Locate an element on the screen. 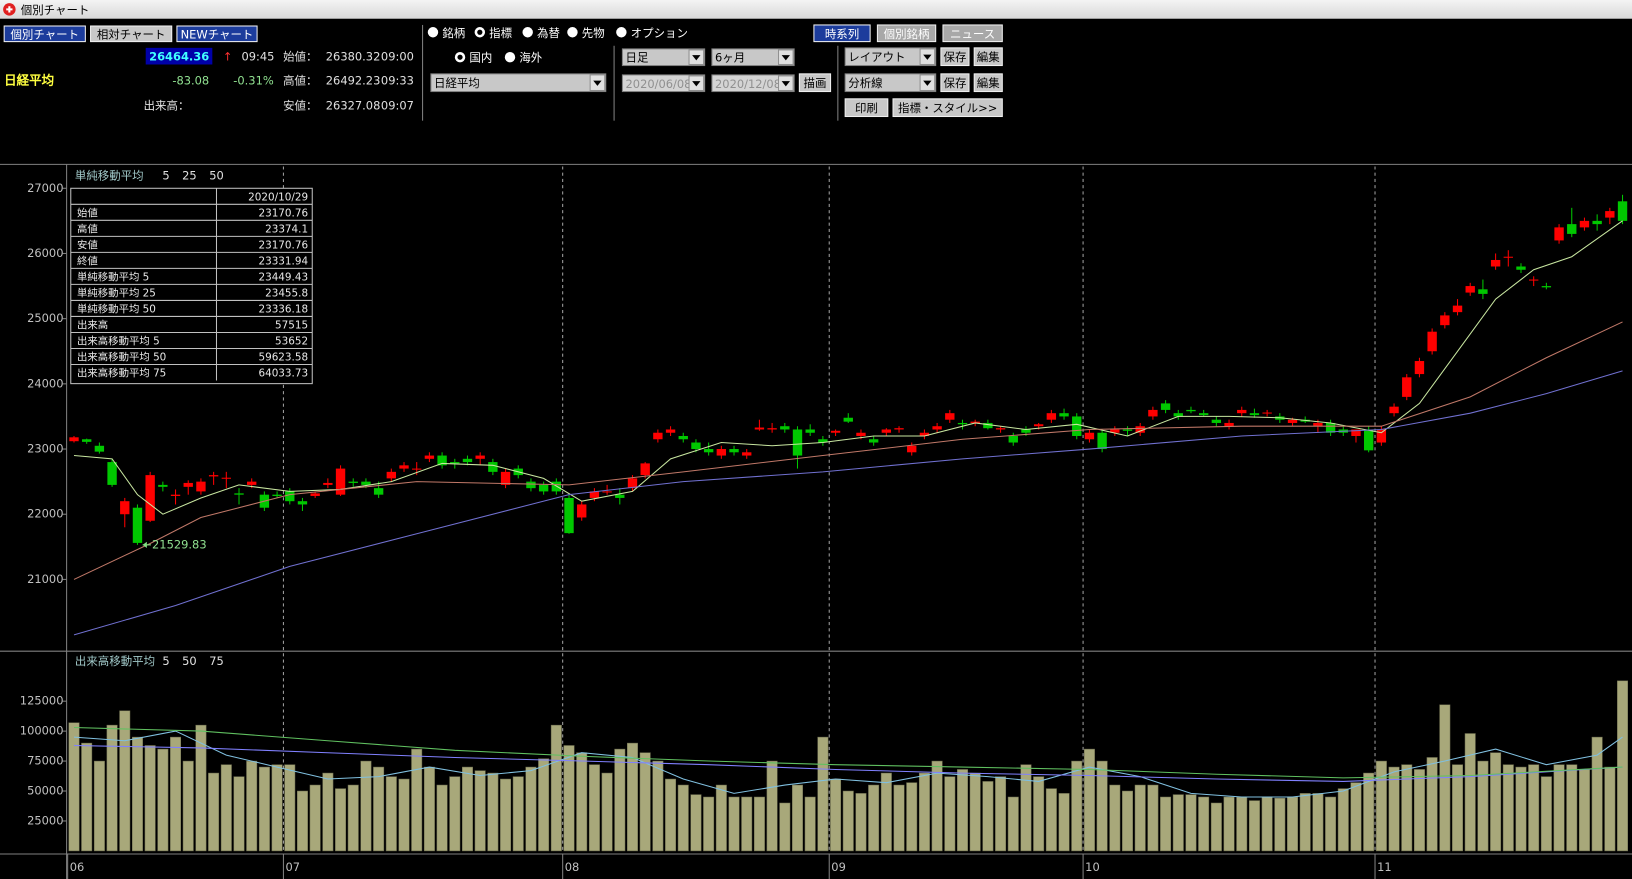 The height and width of the screenshot is (879, 1632). ma-line is located at coordinates (848, 763).